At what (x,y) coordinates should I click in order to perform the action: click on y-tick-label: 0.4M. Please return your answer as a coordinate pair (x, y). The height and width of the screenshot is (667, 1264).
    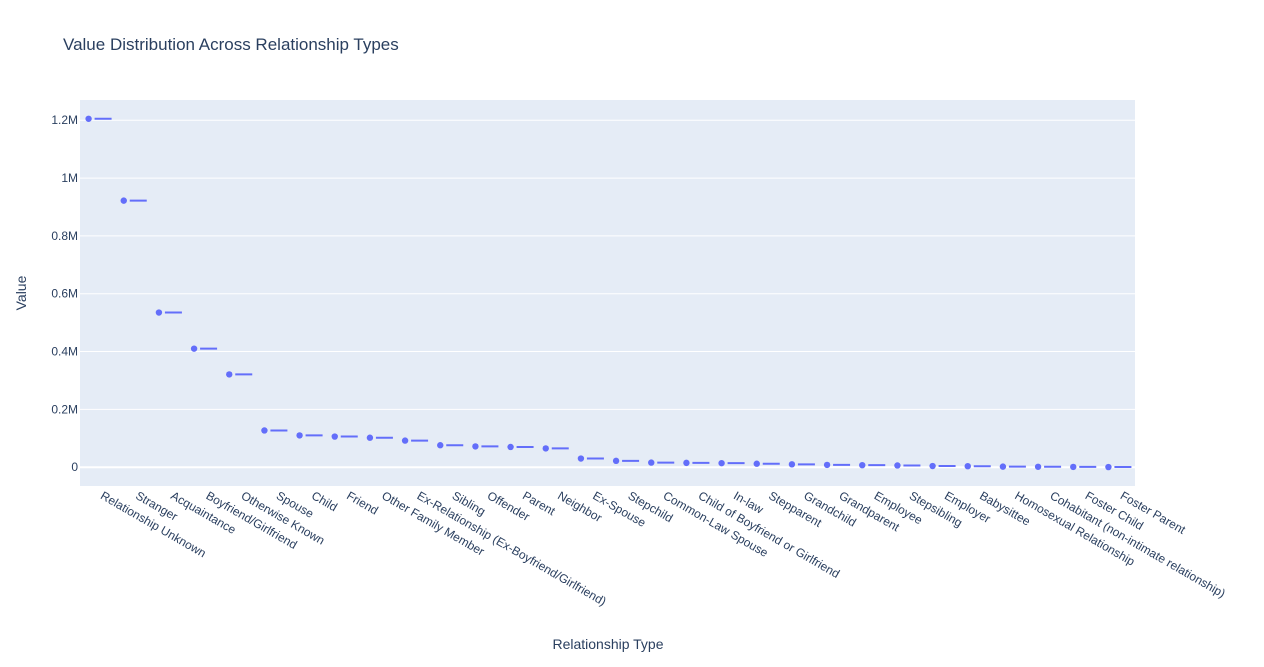
    Looking at the image, I should click on (64, 352).